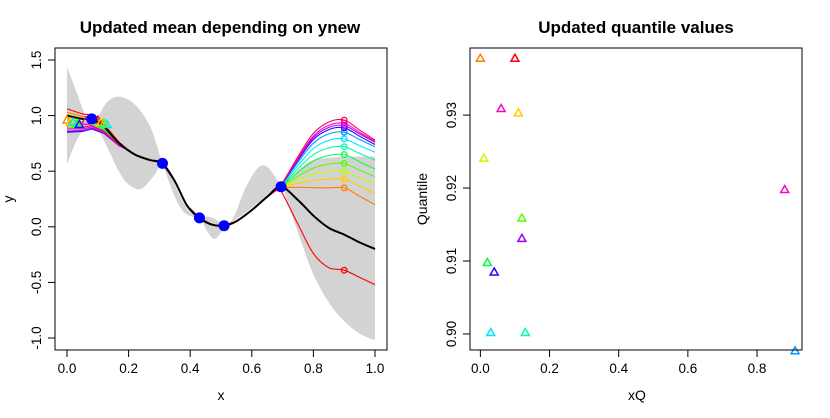  What do you see at coordinates (128, 368) in the screenshot?
I see `left-x-tick-label-1: 0.2` at bounding box center [128, 368].